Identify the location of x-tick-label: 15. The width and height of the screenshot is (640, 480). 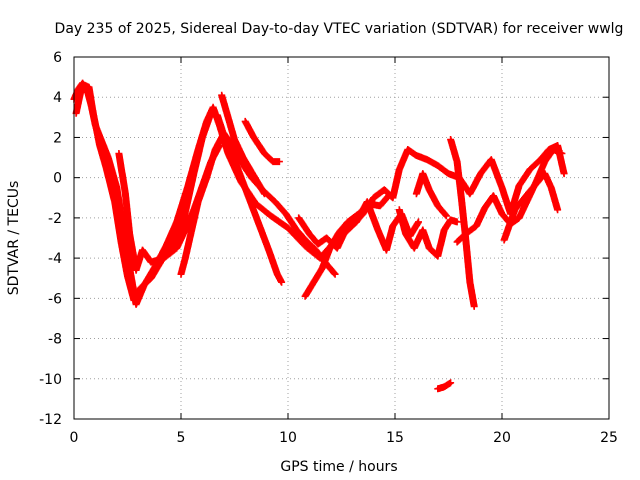
(395, 438).